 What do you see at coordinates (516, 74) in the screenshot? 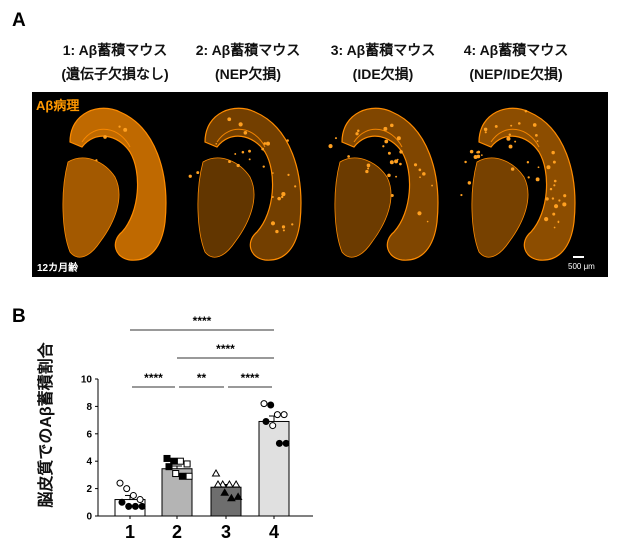
I see `group-title-line2: (NEP/IDE欠損)` at bounding box center [516, 74].